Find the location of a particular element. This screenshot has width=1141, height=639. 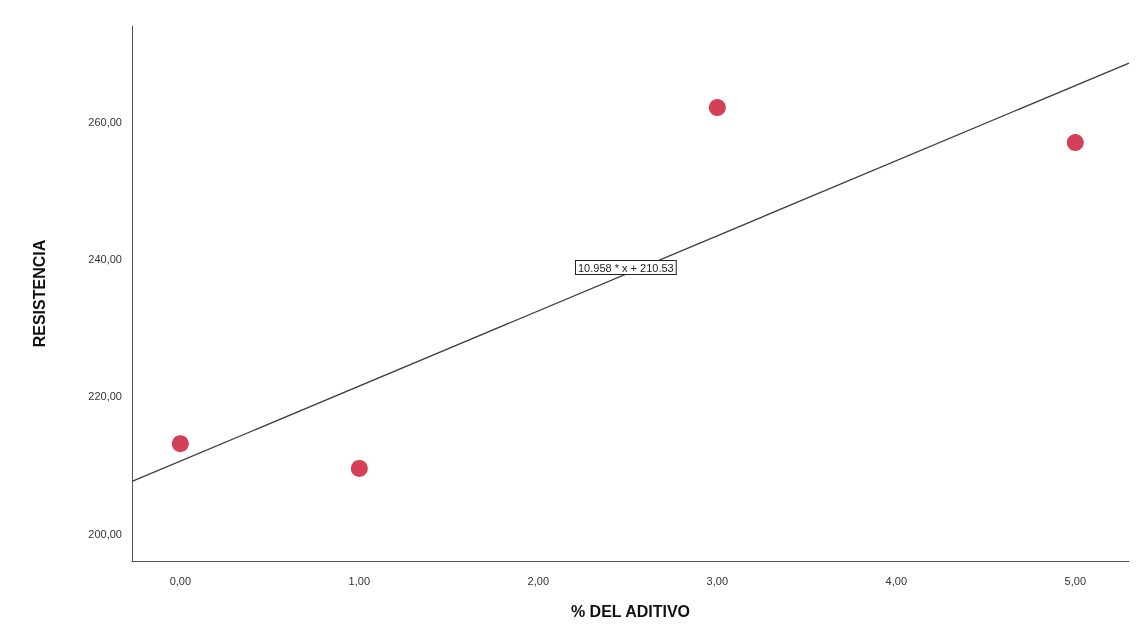

x-tick-label: 0,00 is located at coordinates (180, 580).